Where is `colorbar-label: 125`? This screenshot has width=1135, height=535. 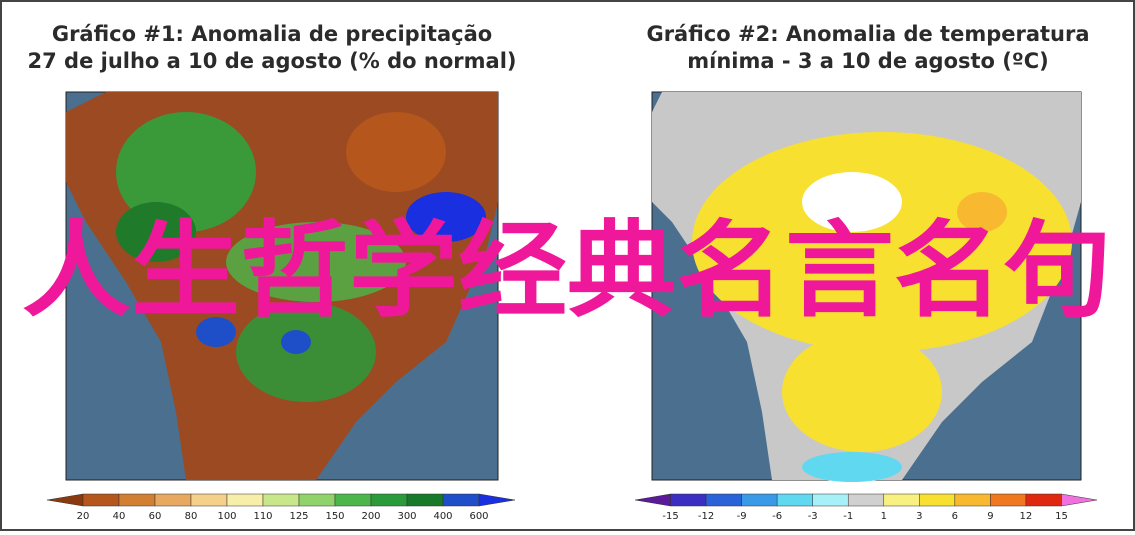
colorbar-label: 125 is located at coordinates (298, 516).